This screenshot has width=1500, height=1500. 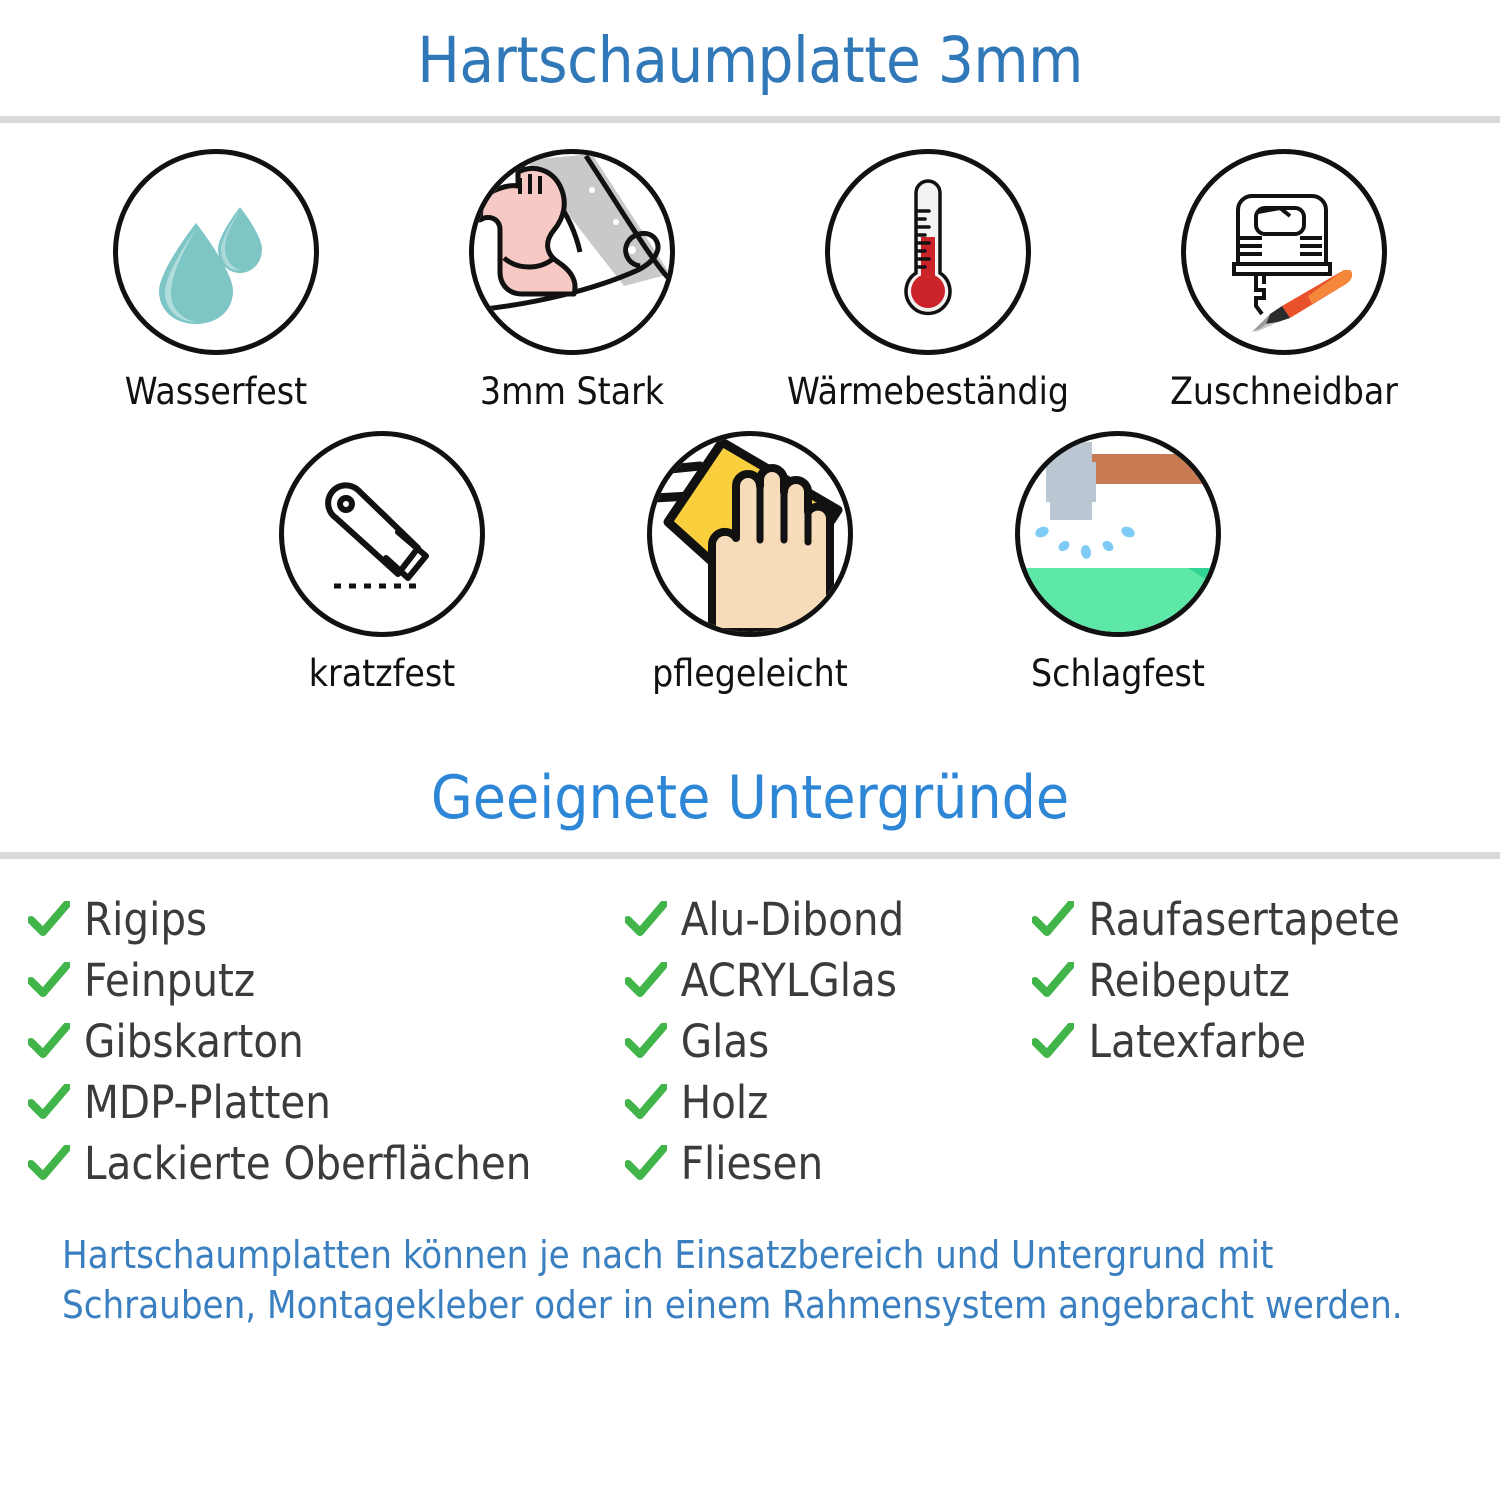 What do you see at coordinates (1244, 919) in the screenshot?
I see `list-item-label: Raufasertapete` at bounding box center [1244, 919].